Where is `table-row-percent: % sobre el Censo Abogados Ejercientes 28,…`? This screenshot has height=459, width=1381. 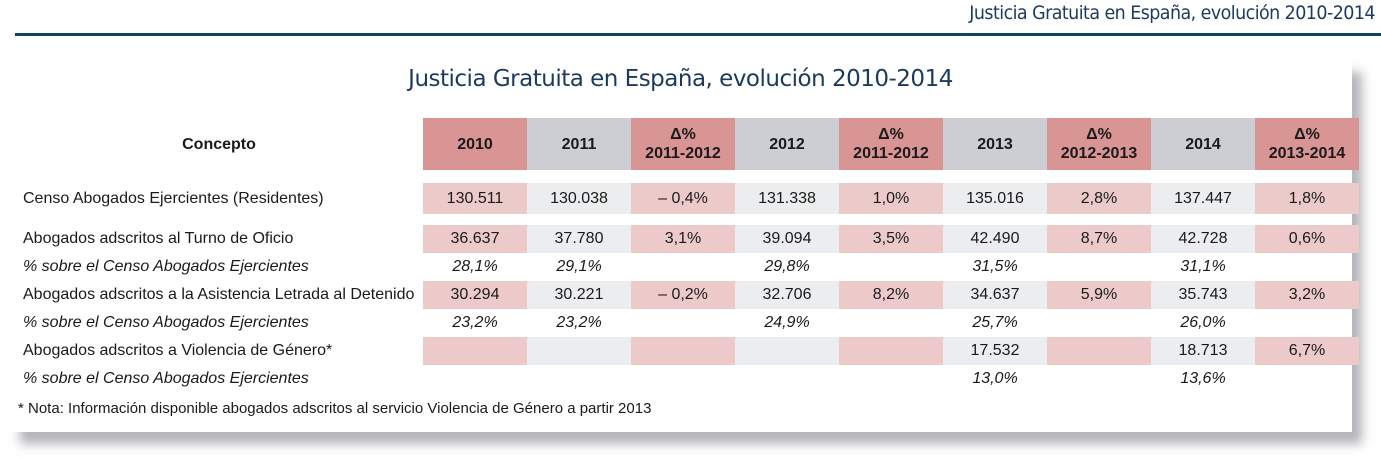
table-row-percent: % sobre el Censo Abogados Ejercientes 28,… is located at coordinates (687, 267).